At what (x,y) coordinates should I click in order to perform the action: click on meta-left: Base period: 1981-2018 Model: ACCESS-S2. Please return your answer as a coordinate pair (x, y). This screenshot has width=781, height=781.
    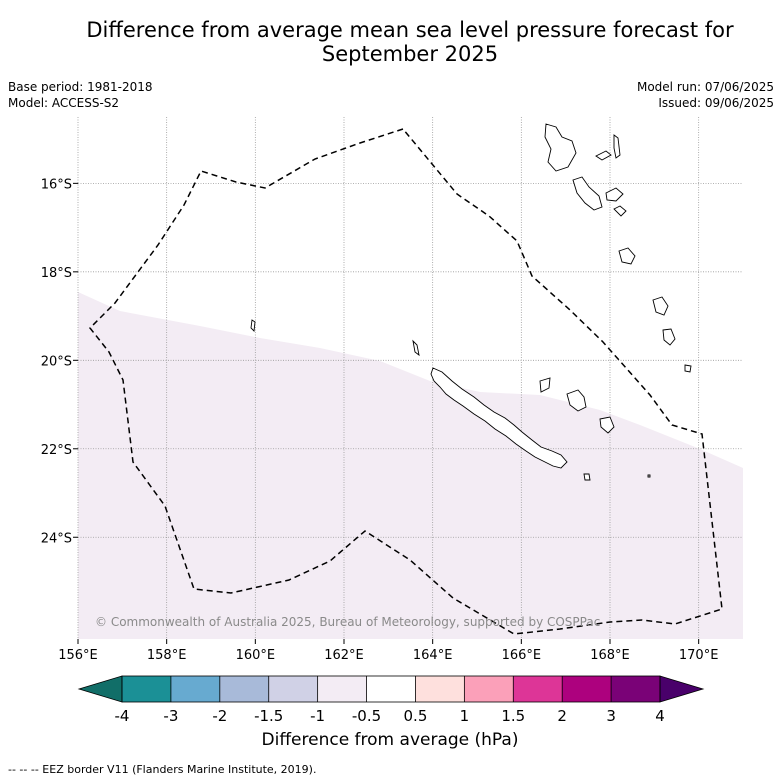
    Looking at the image, I should click on (80, 95).